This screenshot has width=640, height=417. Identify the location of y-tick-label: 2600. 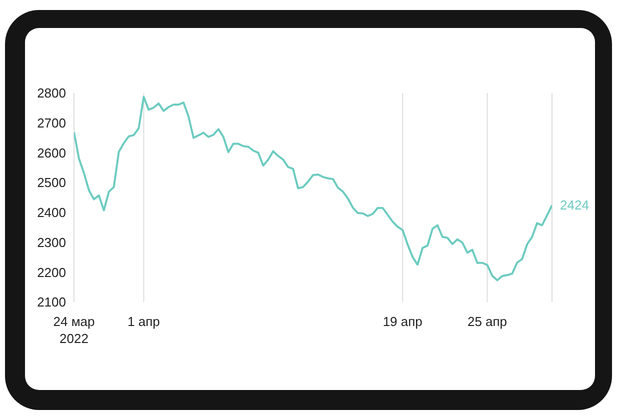
(51, 152).